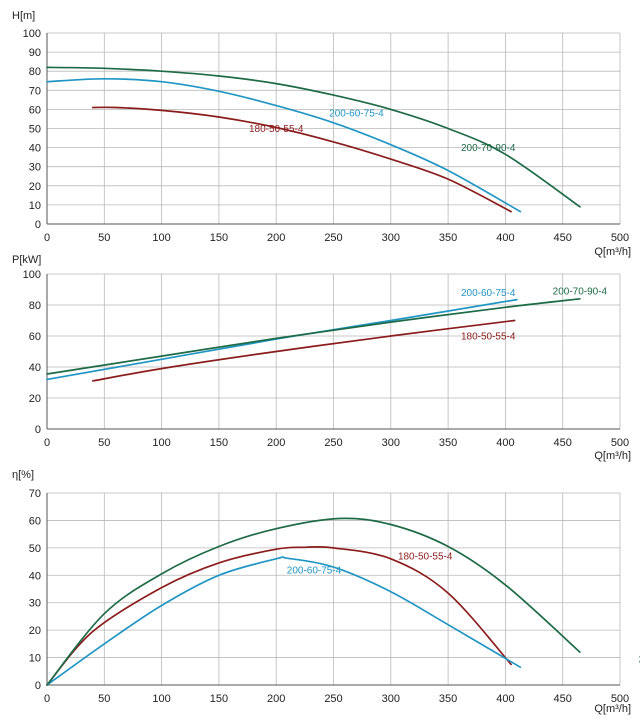  Describe the element at coordinates (23, 16) in the screenshot. I see `y-axis-label: H[m]` at that location.